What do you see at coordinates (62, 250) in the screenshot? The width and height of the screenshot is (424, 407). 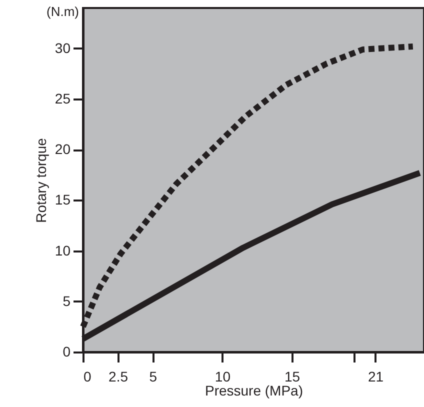 I see `y-tick-label: 10` at bounding box center [62, 250].